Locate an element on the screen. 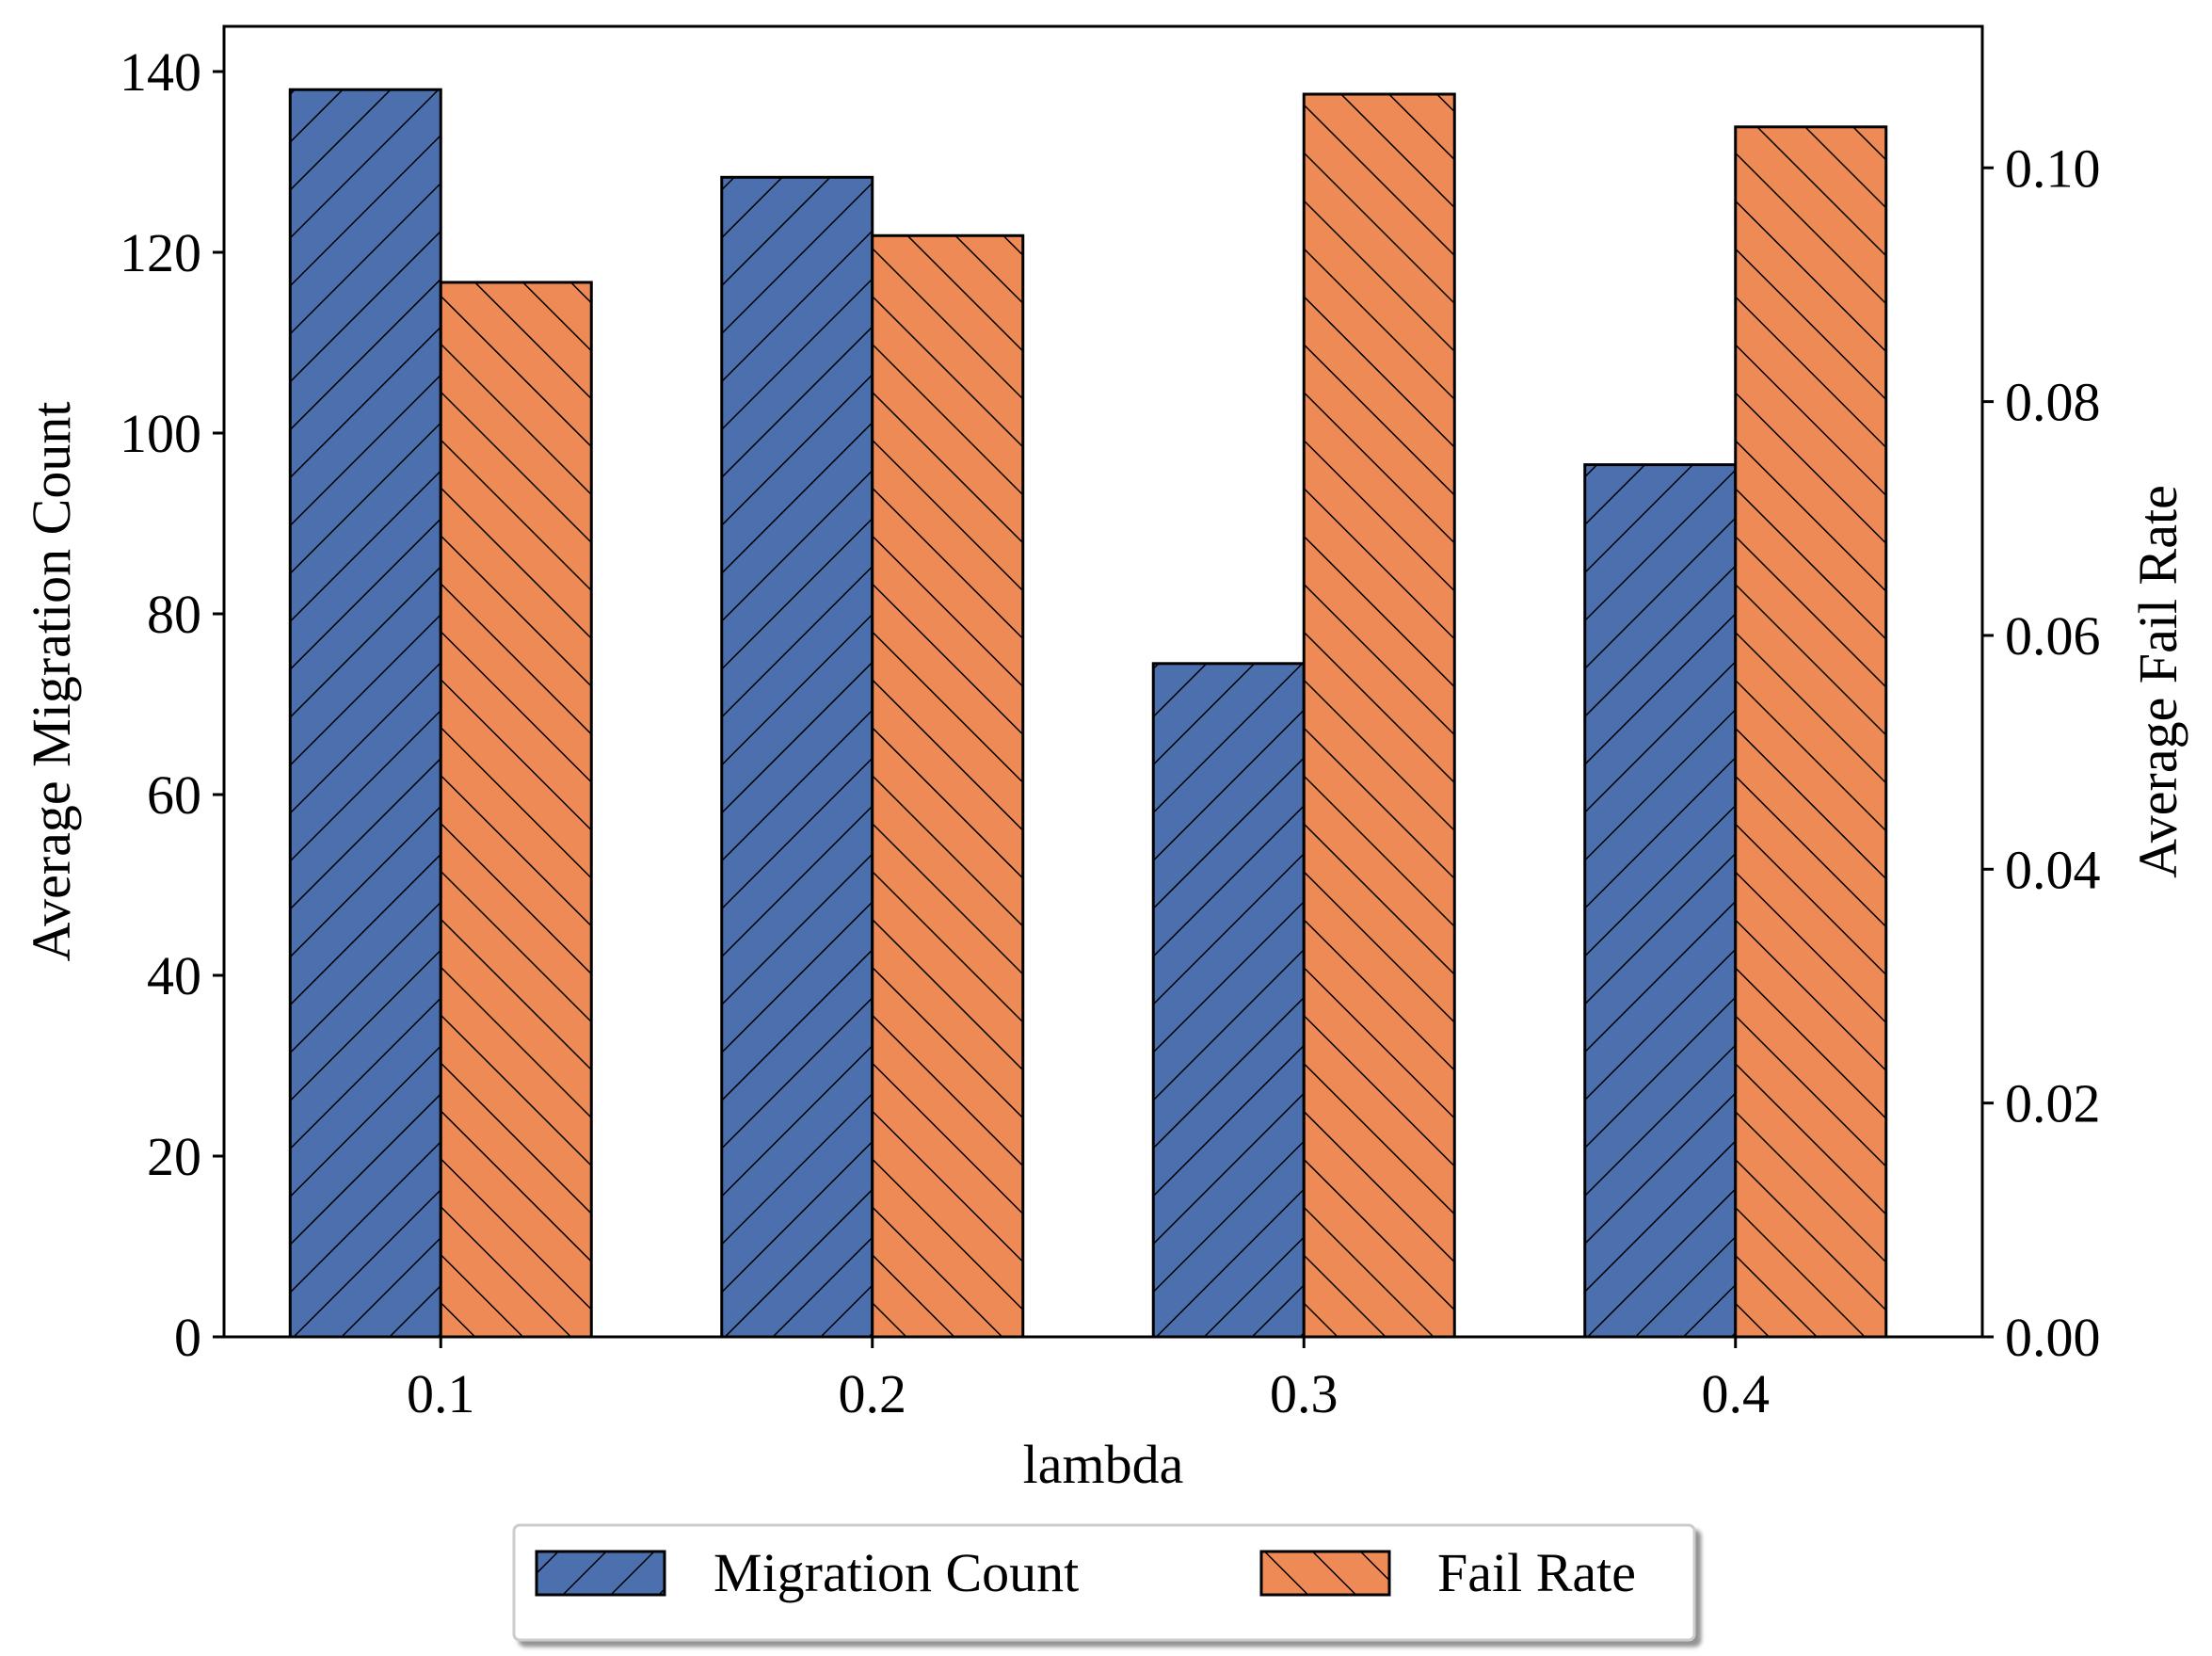 This screenshot has width=2212, height=1656. right-y-tick-label: 0.02 is located at coordinates (2053, 1103).